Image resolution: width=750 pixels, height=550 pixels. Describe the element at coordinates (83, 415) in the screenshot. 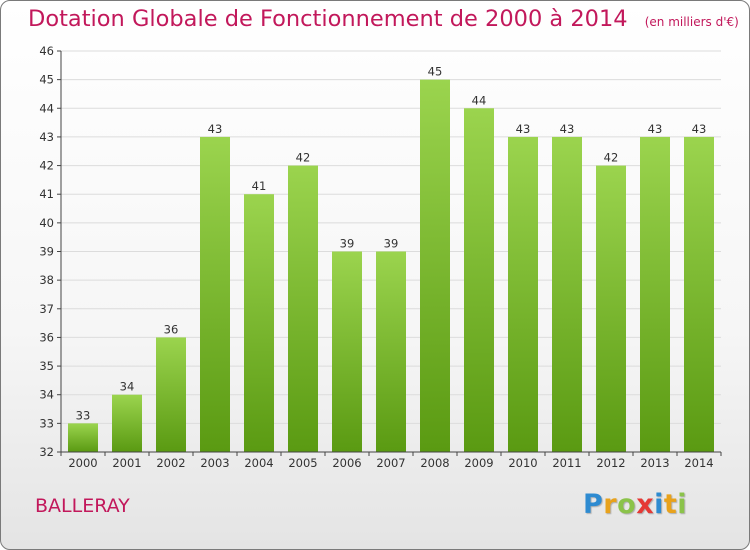

I see `data-label: 33` at that location.